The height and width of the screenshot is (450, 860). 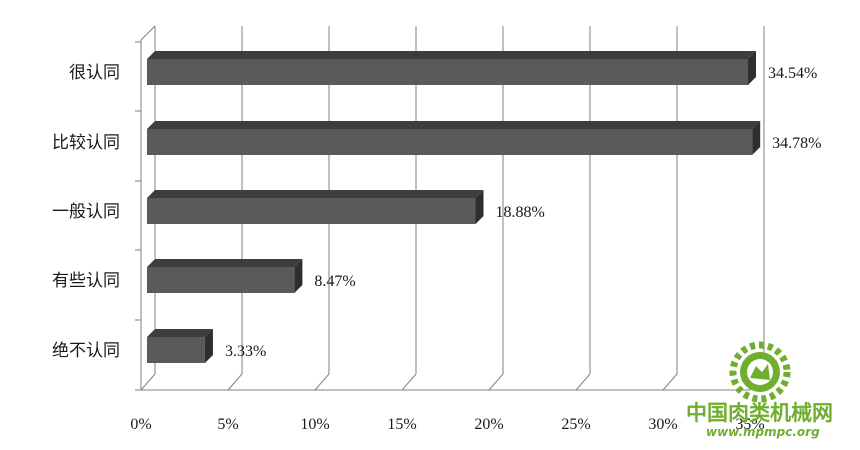 I want to click on data-label: 18.88%, so click(x=520, y=212).